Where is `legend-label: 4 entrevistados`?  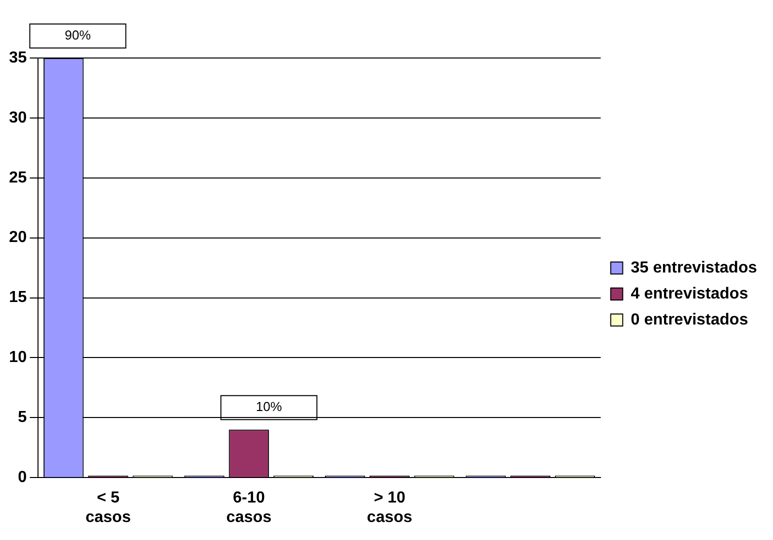 legend-label: 4 entrevistados is located at coordinates (689, 293).